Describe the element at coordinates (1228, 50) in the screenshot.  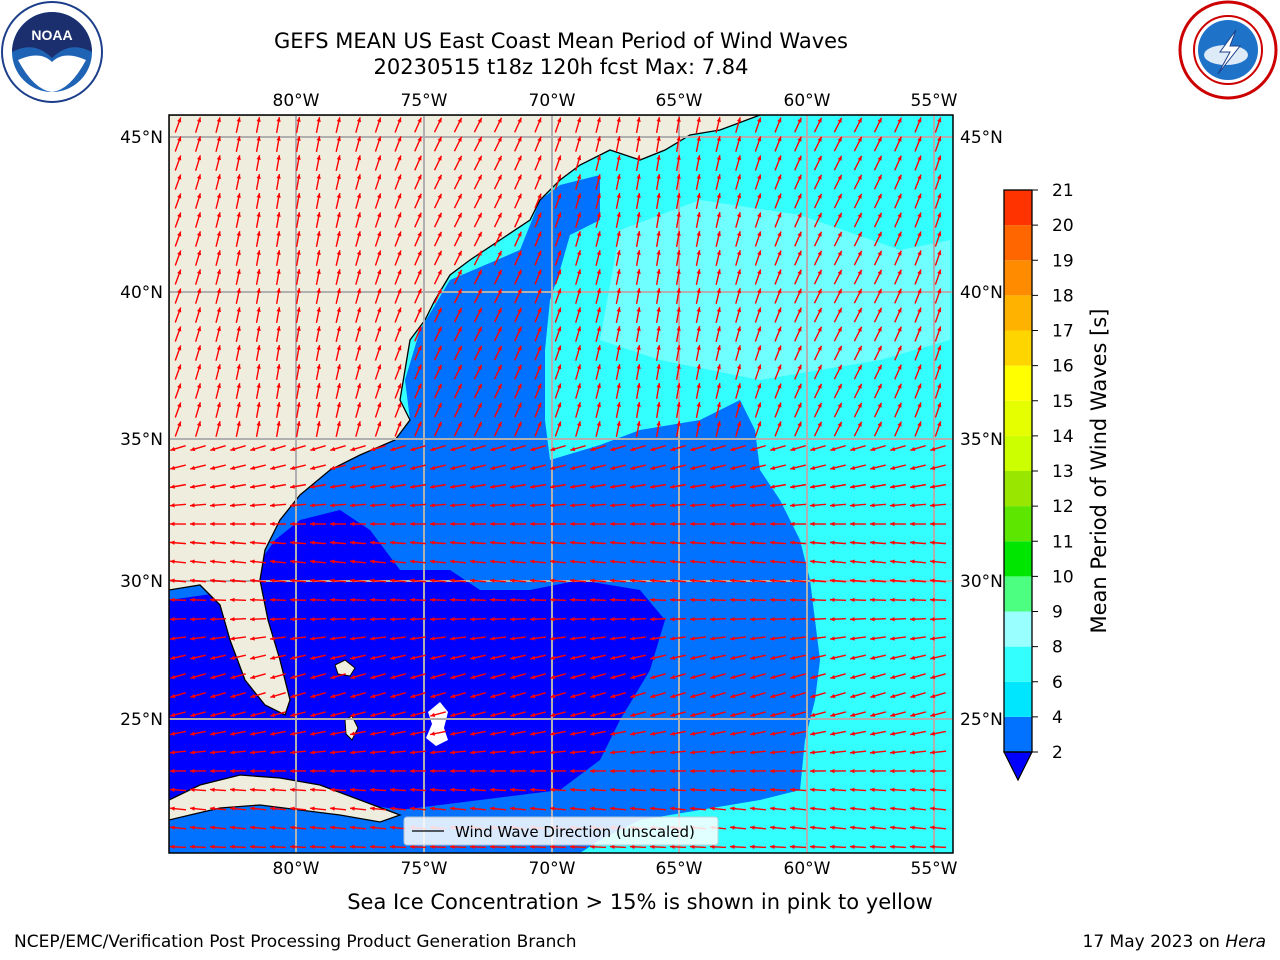
I see `nws-logo` at that location.